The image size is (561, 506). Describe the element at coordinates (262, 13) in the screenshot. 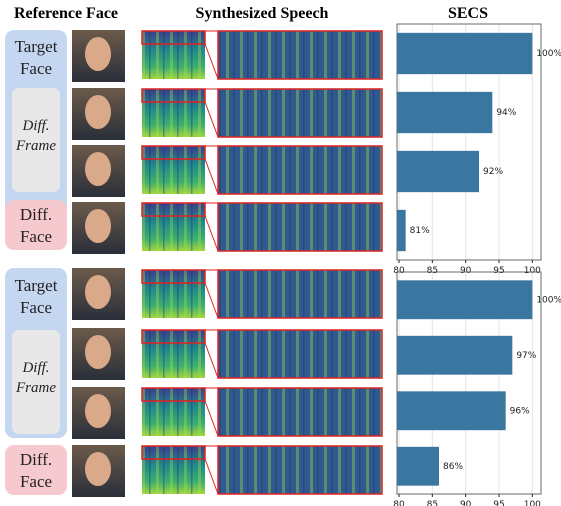

I see `header: Synthesized Speech` at that location.